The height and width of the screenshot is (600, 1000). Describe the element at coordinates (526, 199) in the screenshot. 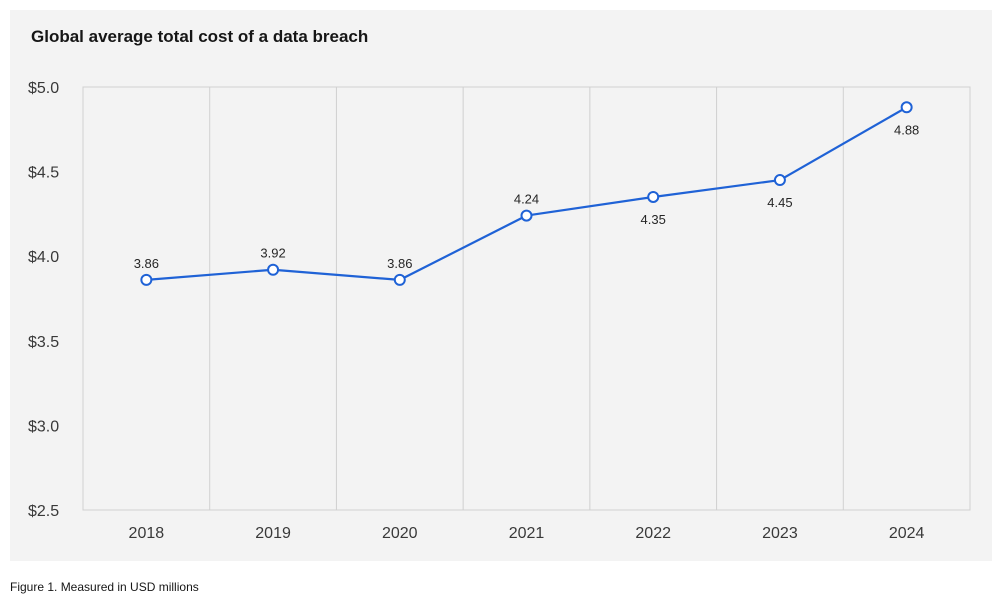

I see `data-label: 4.24` at that location.